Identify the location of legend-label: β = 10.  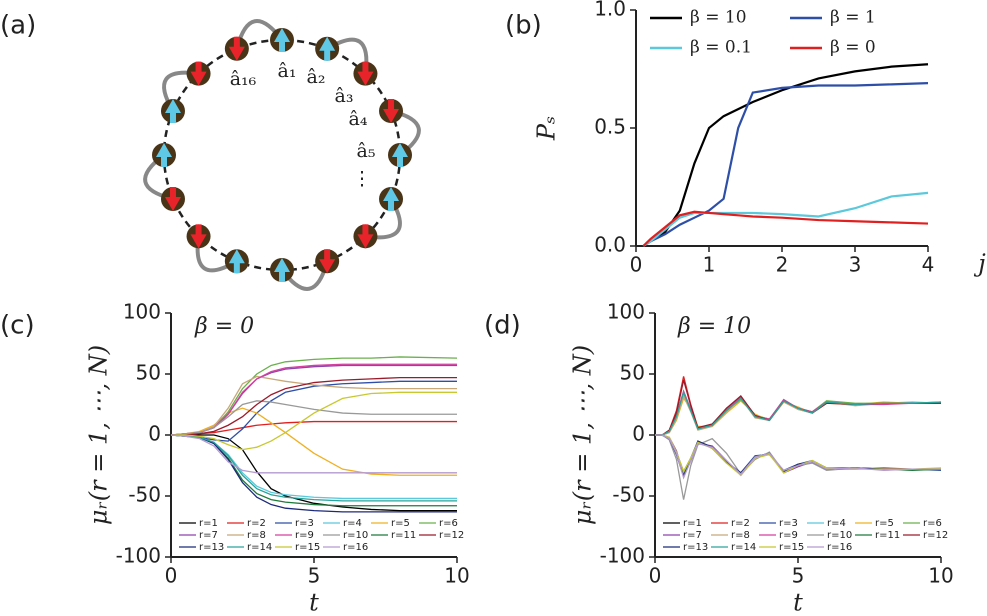
(718, 18).